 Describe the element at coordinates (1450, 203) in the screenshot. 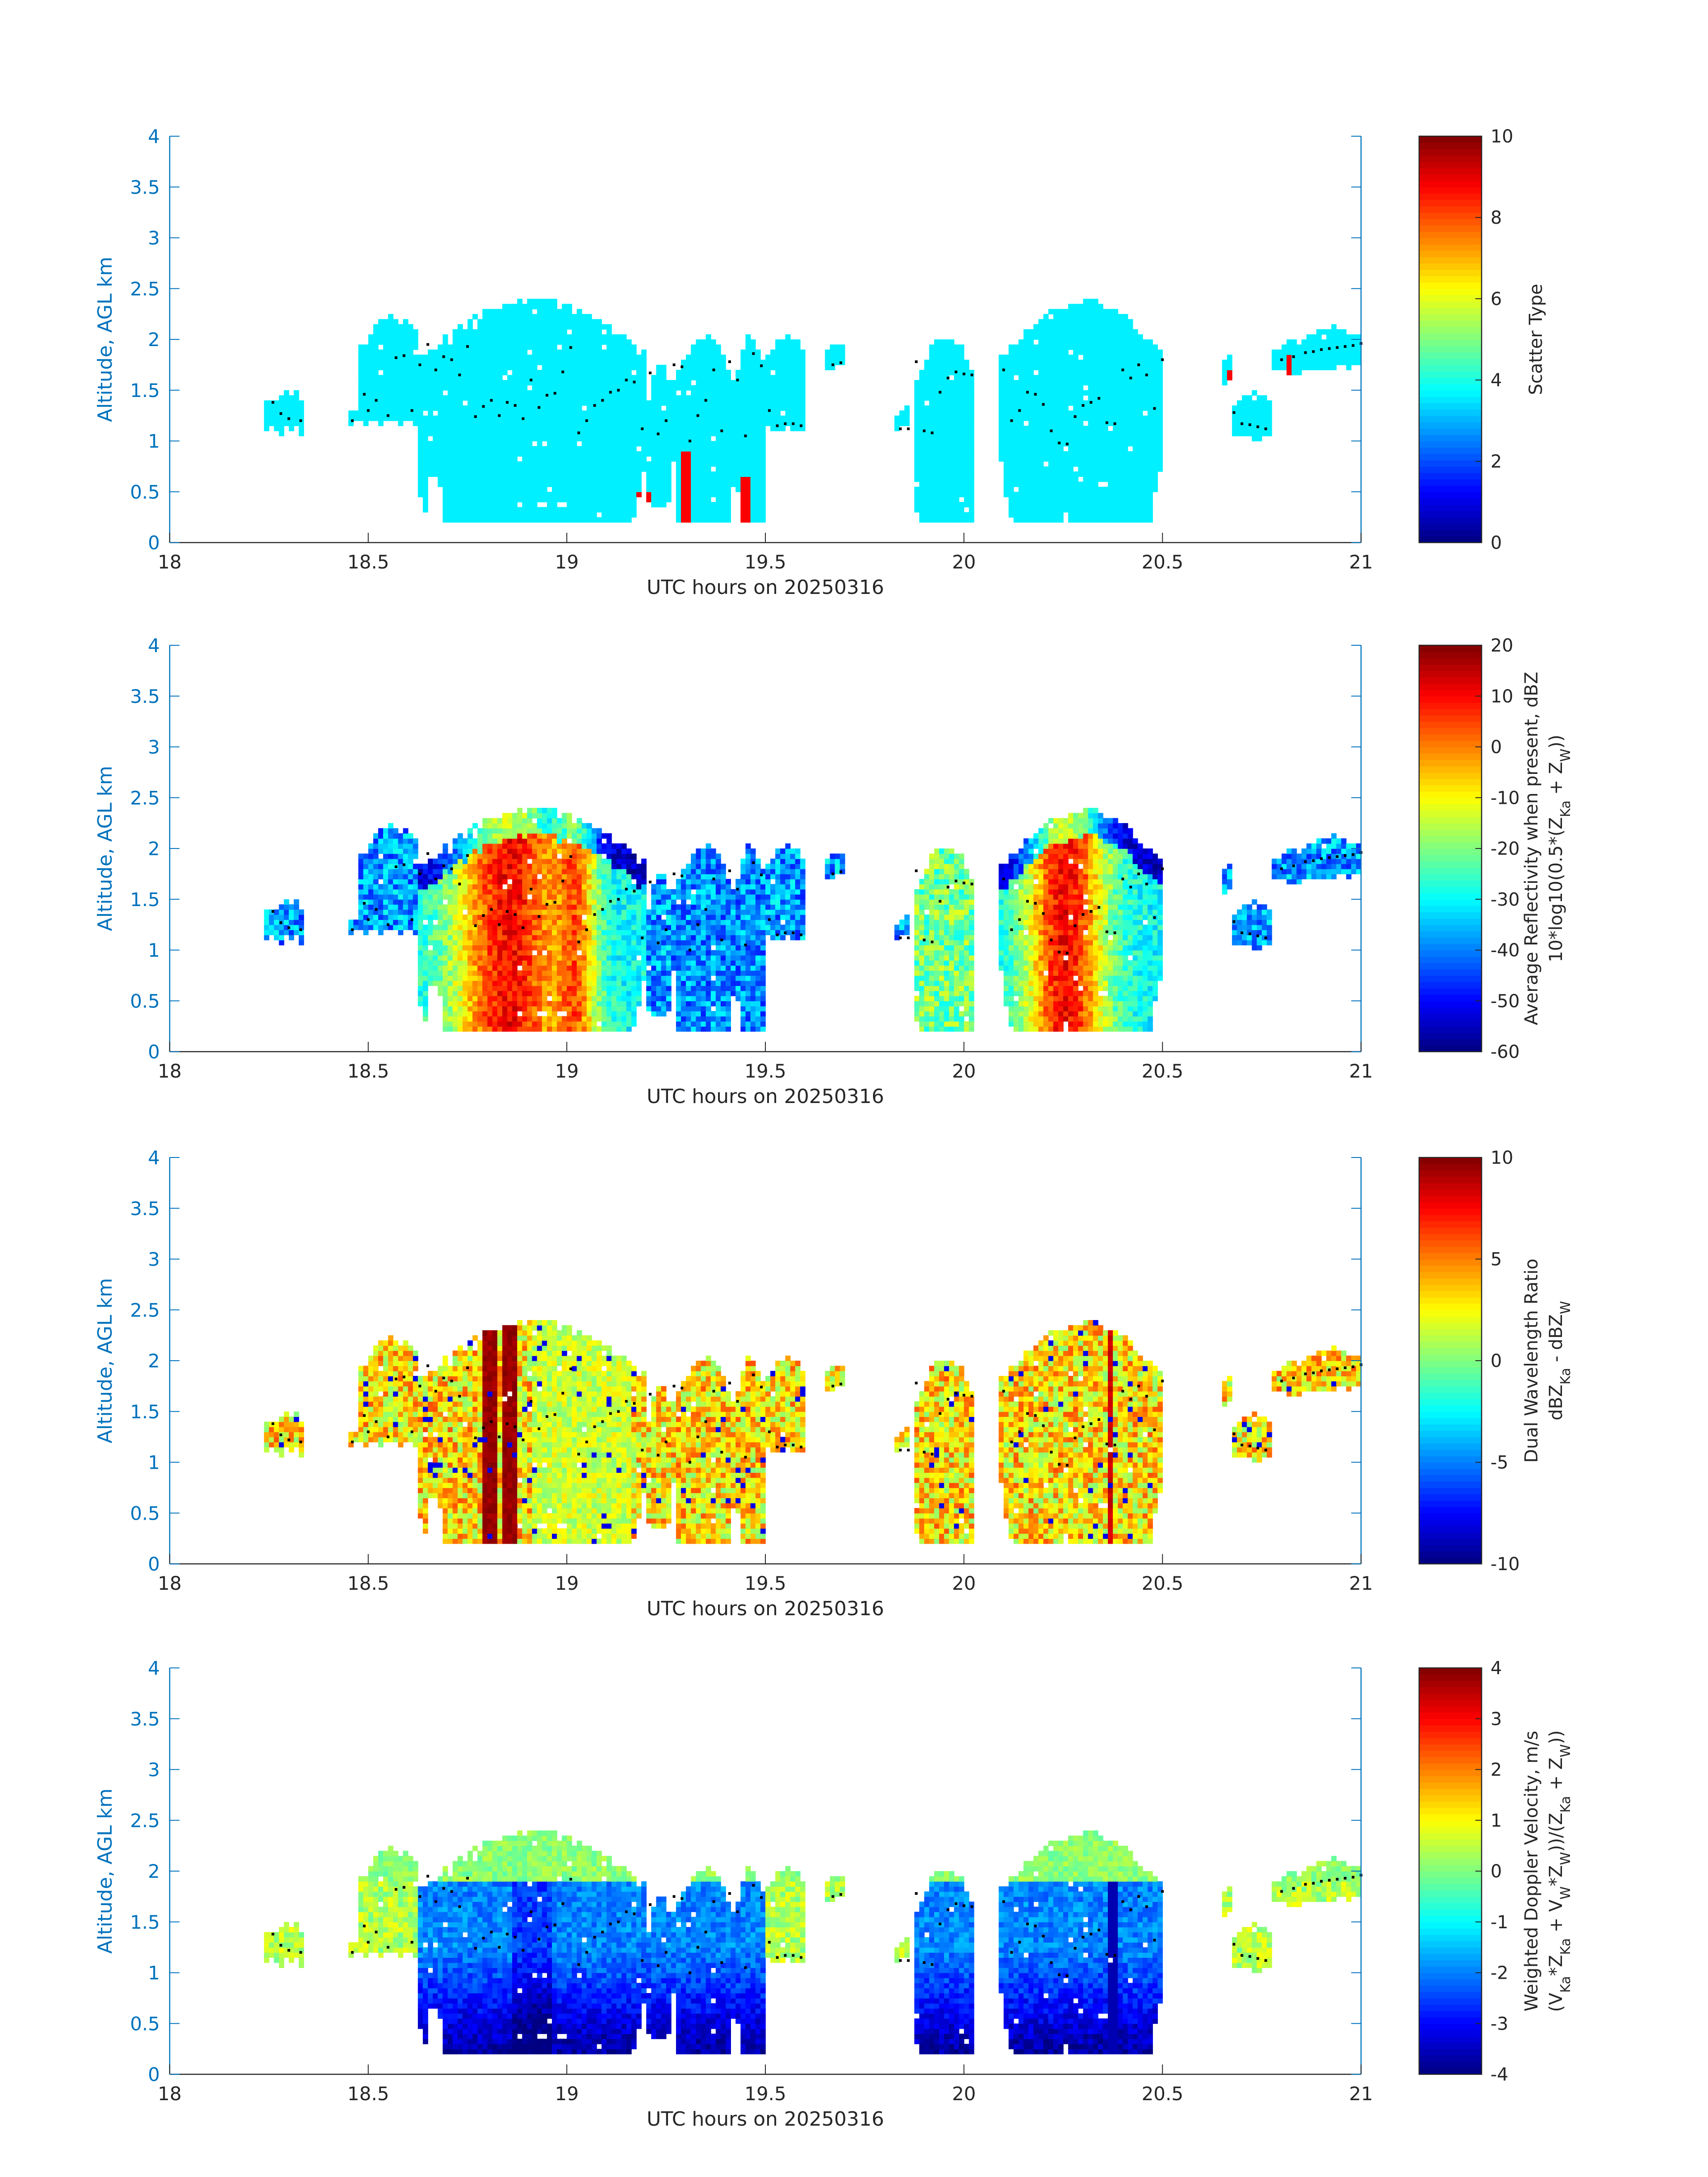

I see `colorbar-swatch` at that location.